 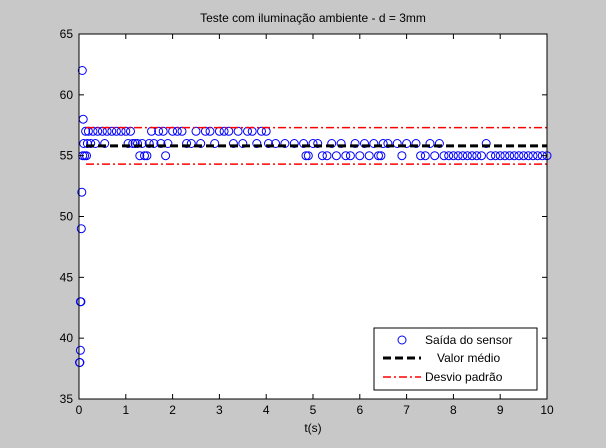 I want to click on x-tick-label: 4, so click(x=266, y=410).